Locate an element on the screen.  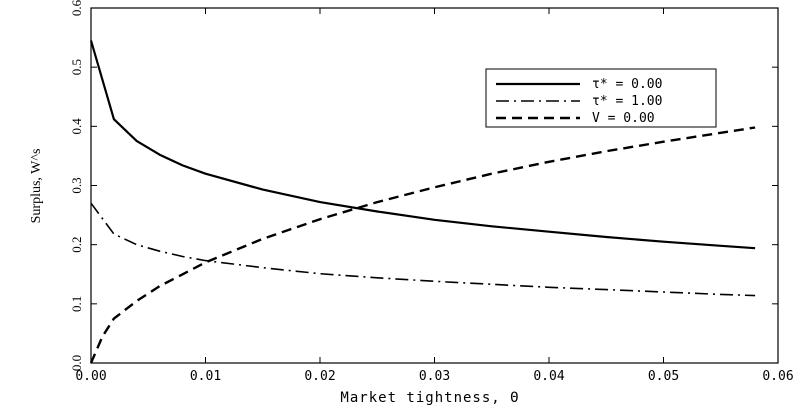
y-axis-label: Surplus, W^s is located at coordinates (36, 186).